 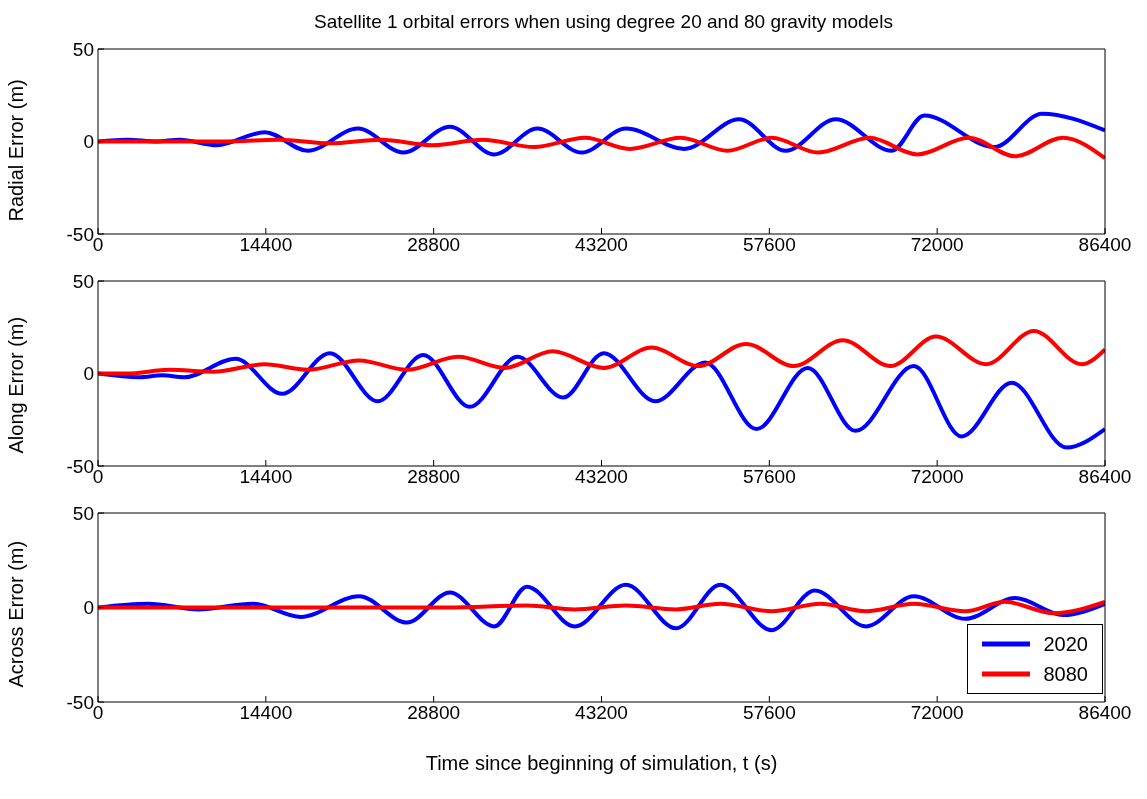 What do you see at coordinates (16, 150) in the screenshot?
I see `y-axis-title: Radial Error (m)` at bounding box center [16, 150].